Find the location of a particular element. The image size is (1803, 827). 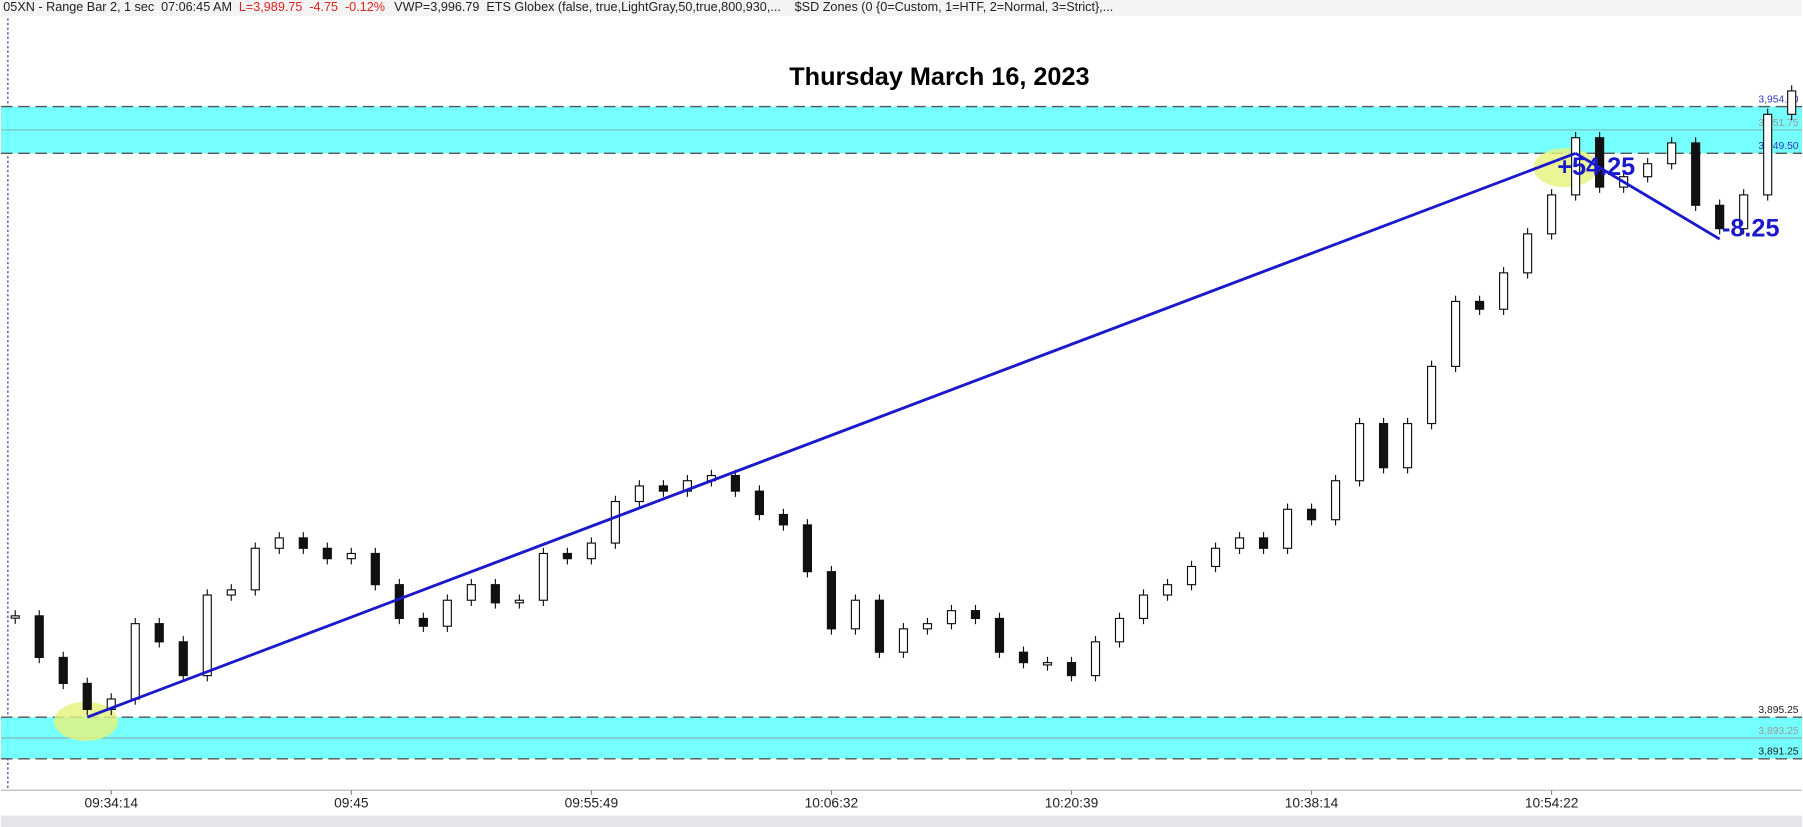

level-label: 3,891.25 is located at coordinates (1778, 752).